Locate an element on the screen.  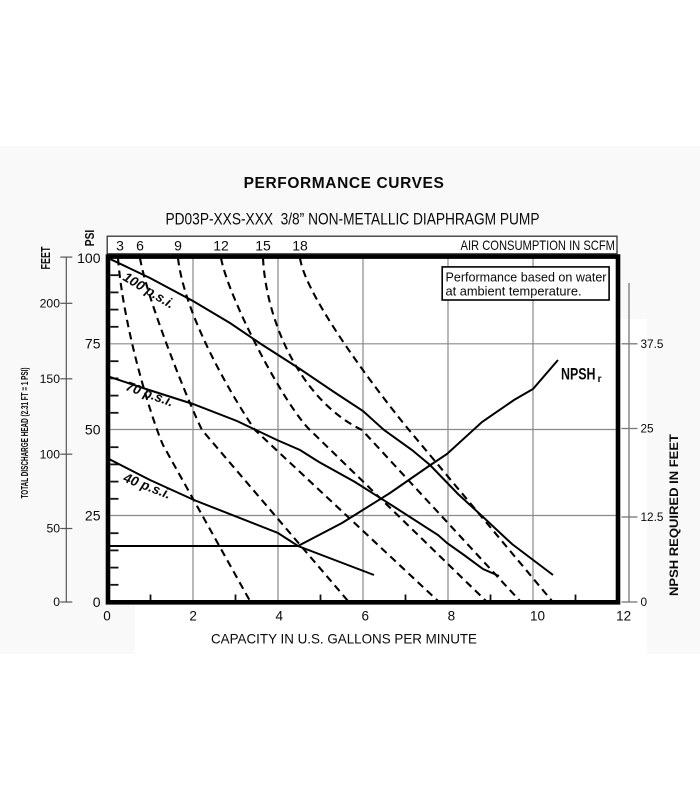
svg-text: 4 is located at coordinates (279, 616).